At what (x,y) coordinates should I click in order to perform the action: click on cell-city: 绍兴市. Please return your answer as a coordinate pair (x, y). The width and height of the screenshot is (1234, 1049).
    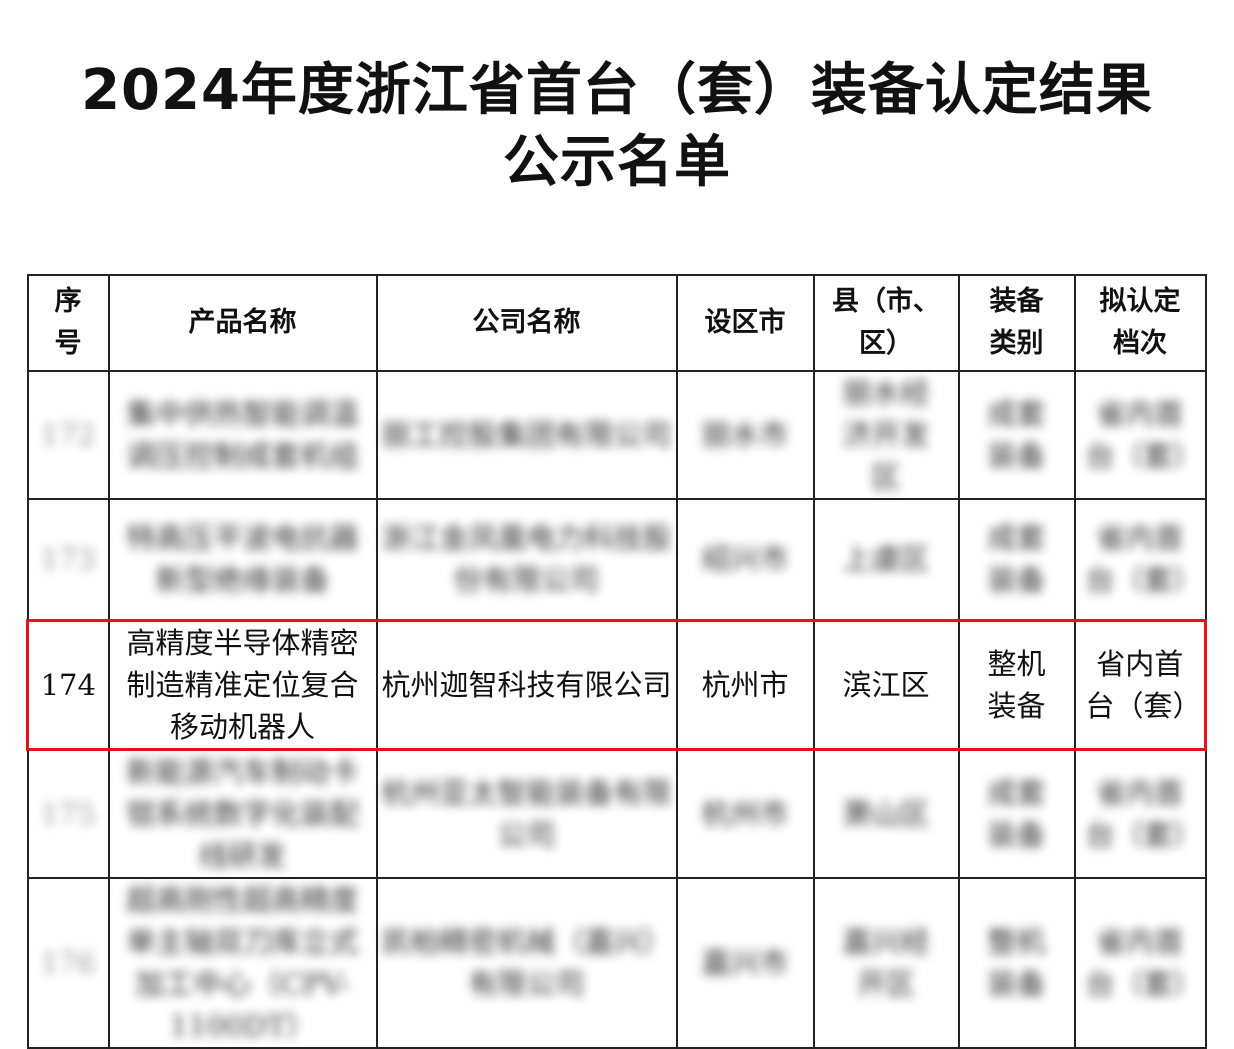
    Looking at the image, I should click on (745, 559).